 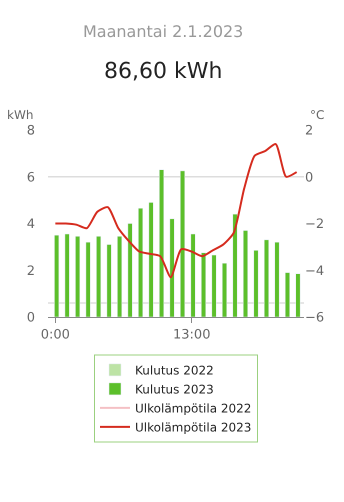 I want to click on y2-tick-label: −4, so click(x=314, y=271).